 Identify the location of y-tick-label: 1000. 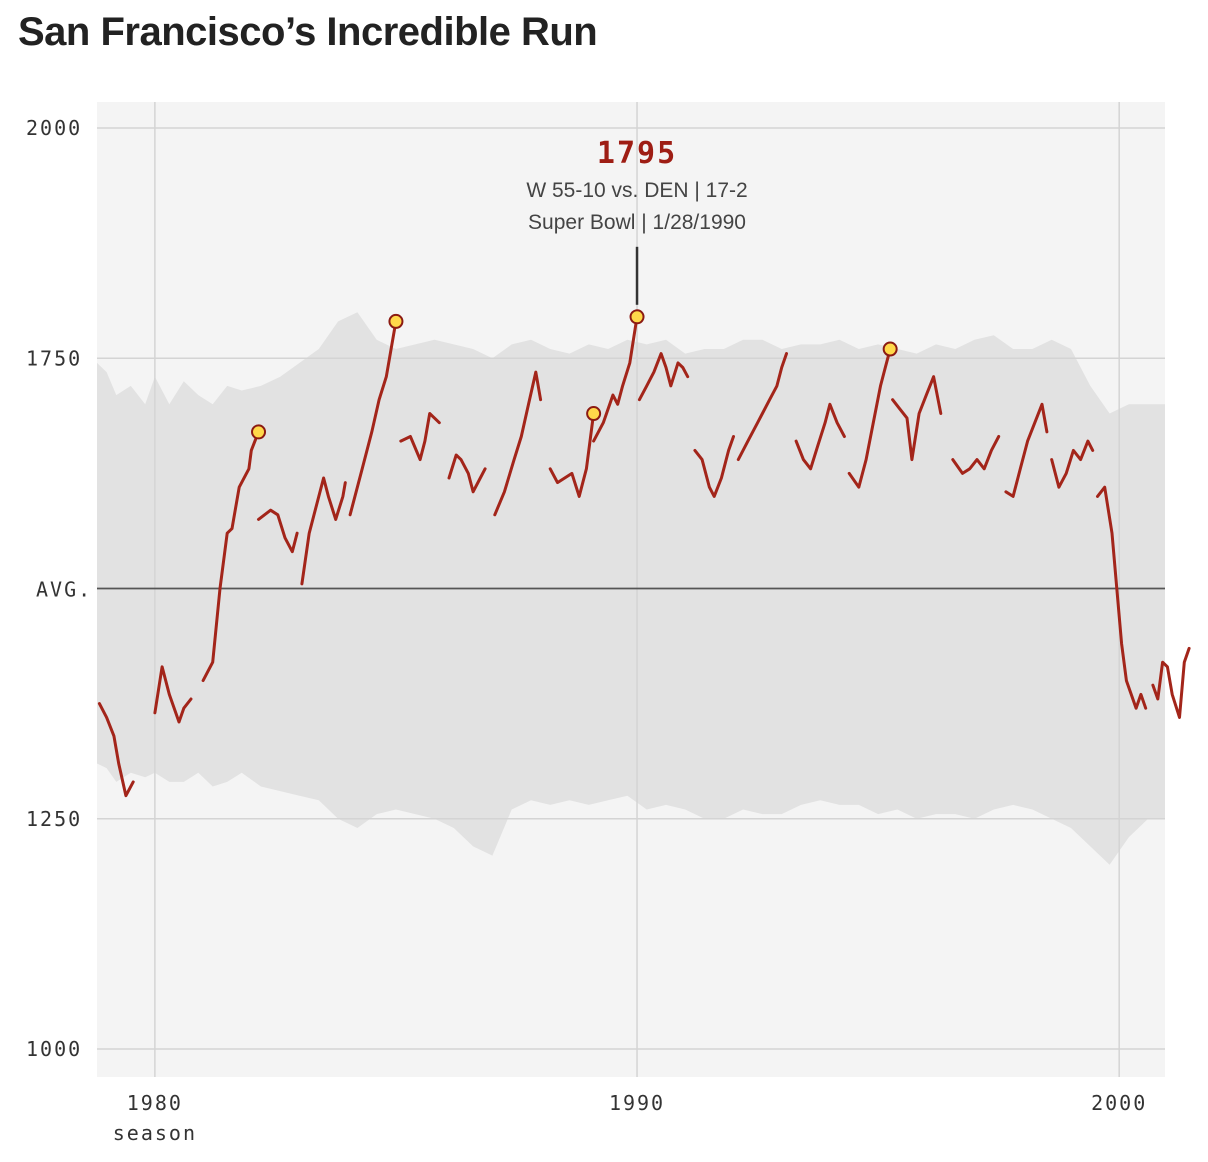
(54, 1049).